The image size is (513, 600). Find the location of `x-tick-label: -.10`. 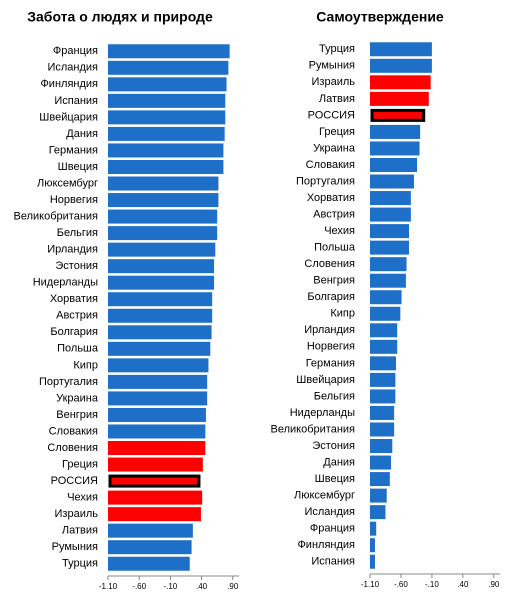

x-tick-label: -.10 is located at coordinates (432, 584).